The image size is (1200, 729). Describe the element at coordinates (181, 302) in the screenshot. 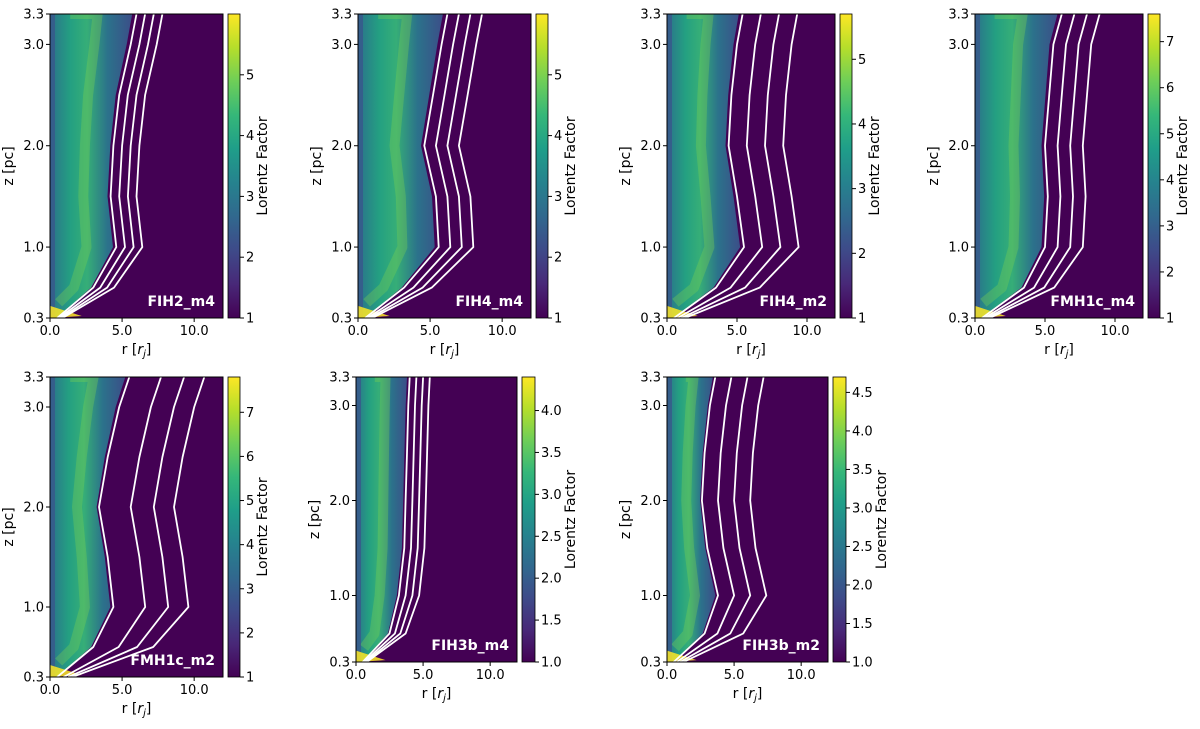

I see `panel-label: FIH2_m4` at that location.